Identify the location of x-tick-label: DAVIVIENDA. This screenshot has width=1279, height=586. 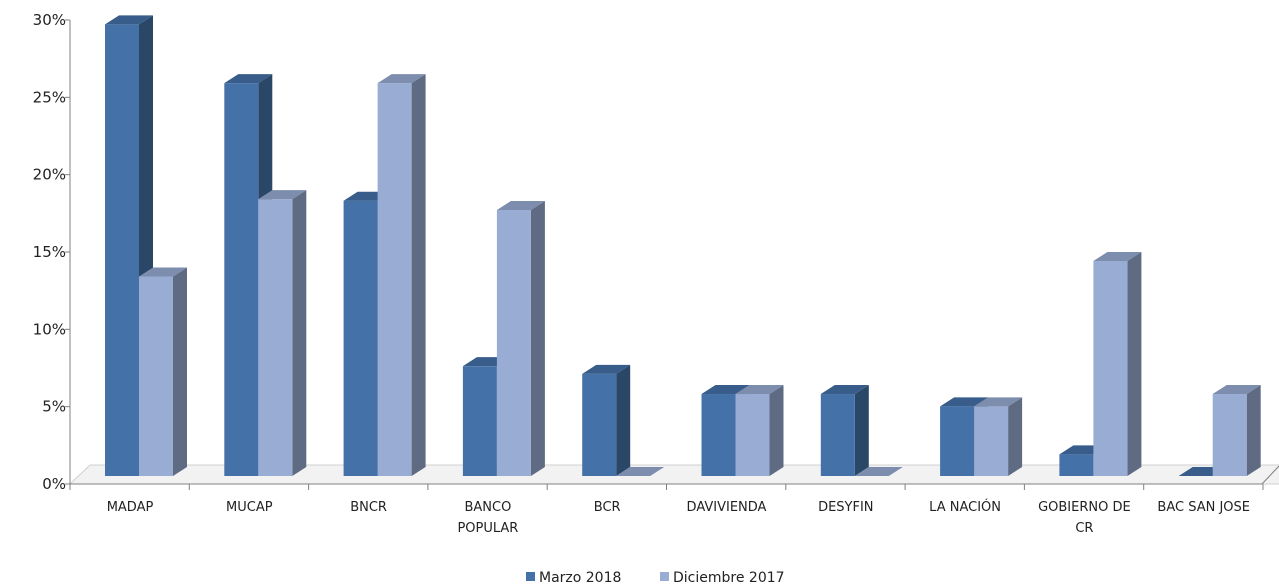
(727, 507).